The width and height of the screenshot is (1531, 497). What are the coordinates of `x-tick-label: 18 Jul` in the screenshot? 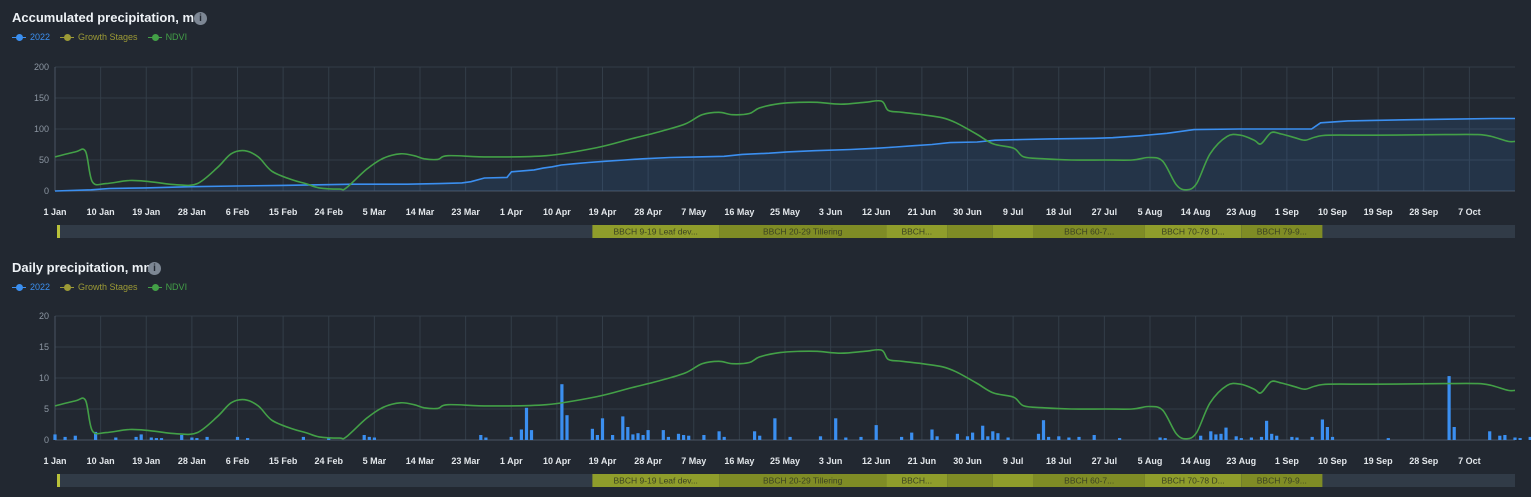 It's located at (1059, 212).